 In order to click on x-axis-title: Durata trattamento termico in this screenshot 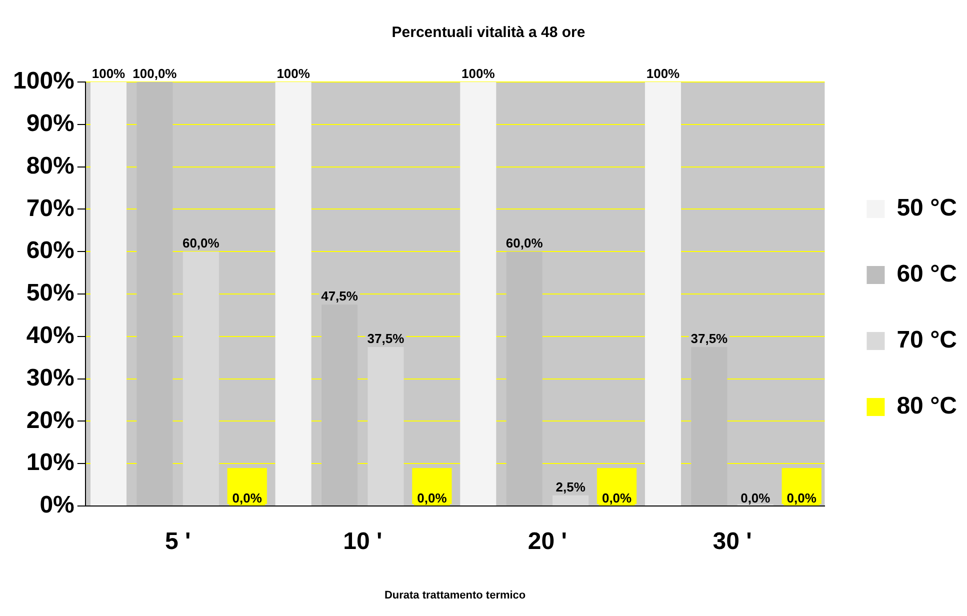, I will do `click(455, 595)`.